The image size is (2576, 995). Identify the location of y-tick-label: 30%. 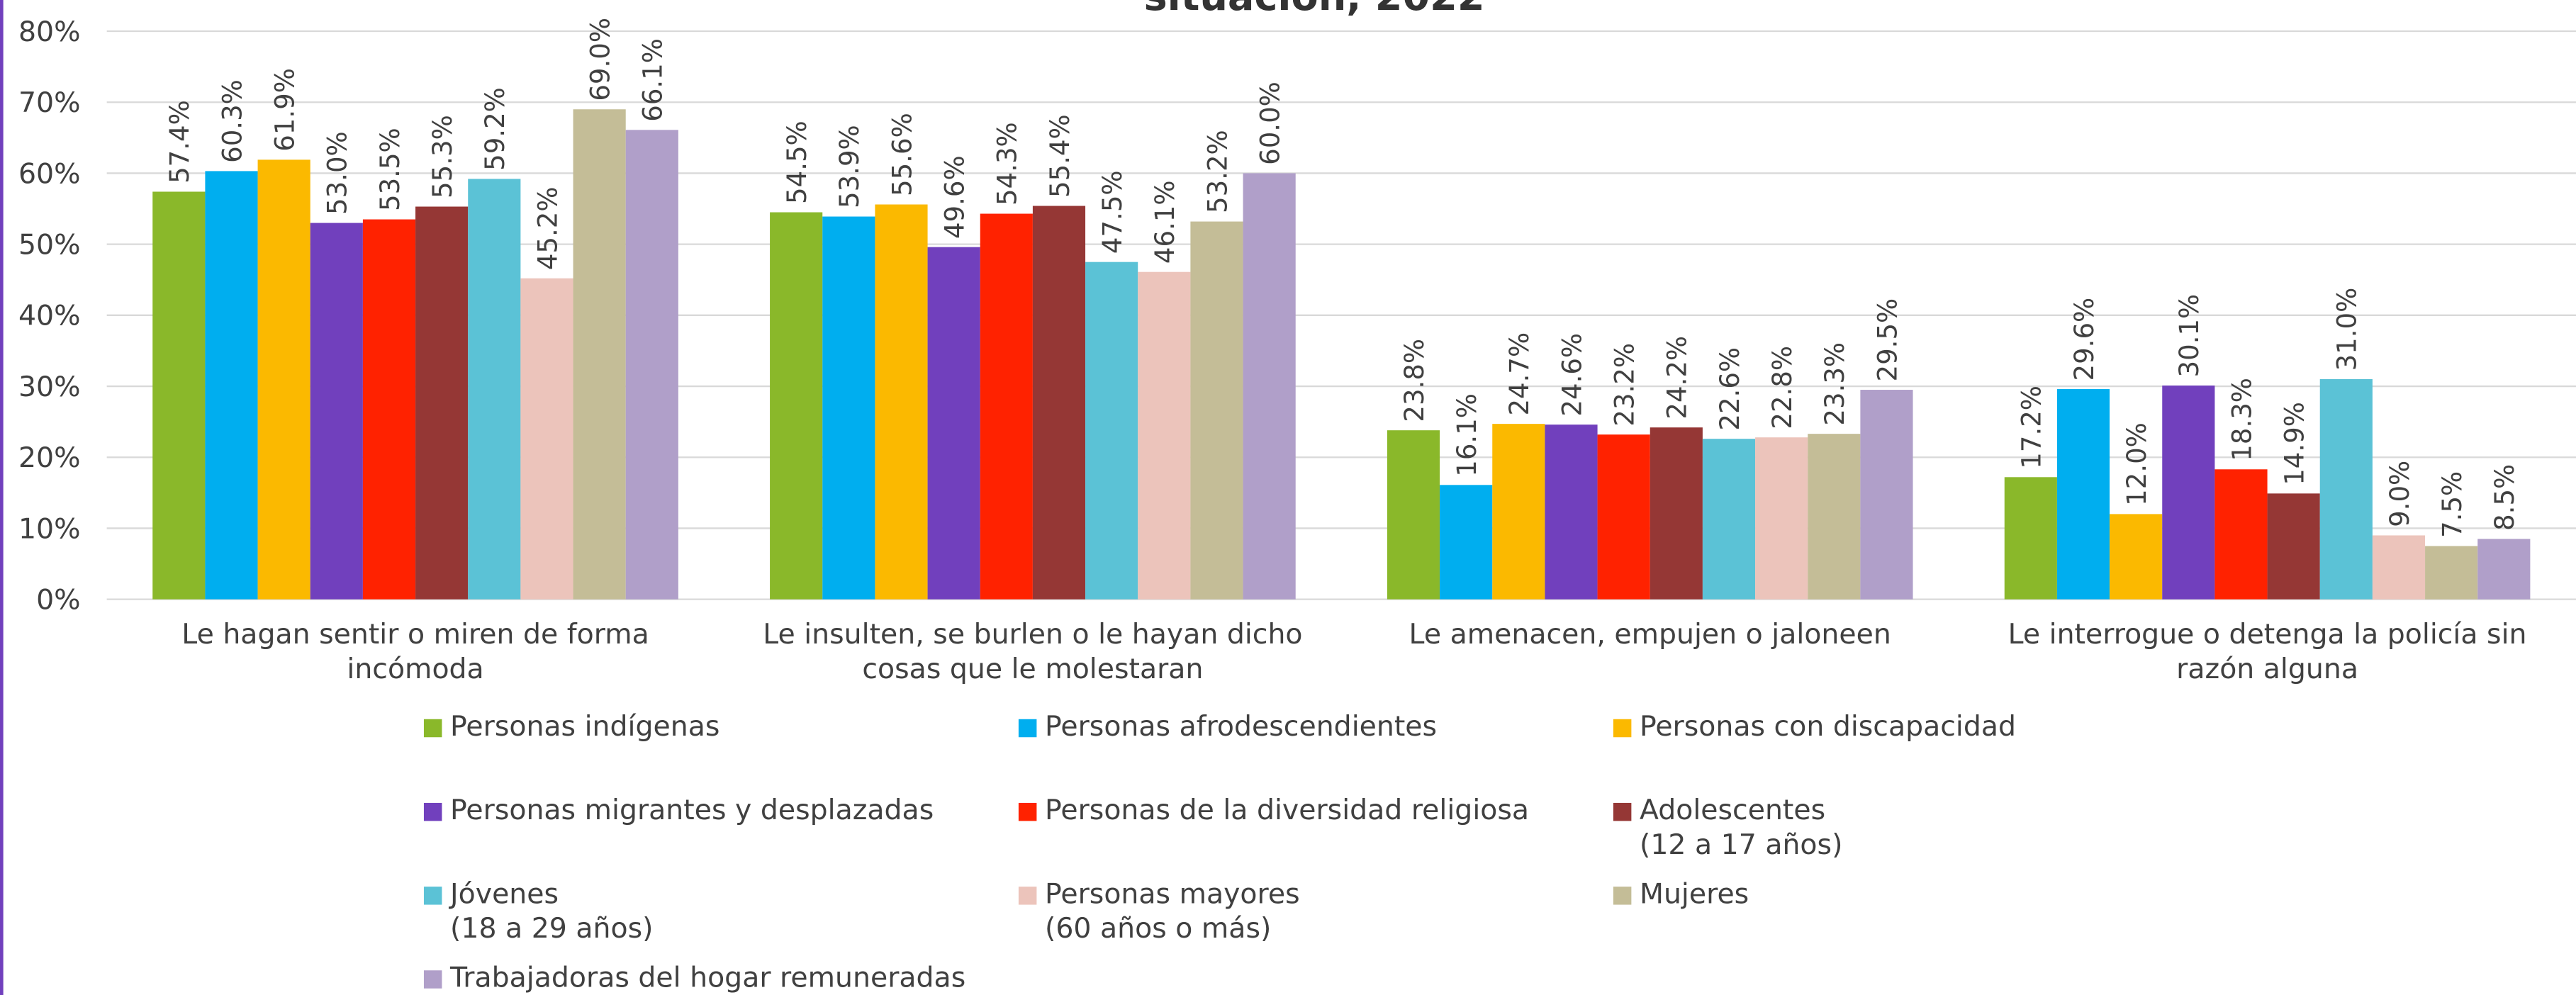
(50, 387).